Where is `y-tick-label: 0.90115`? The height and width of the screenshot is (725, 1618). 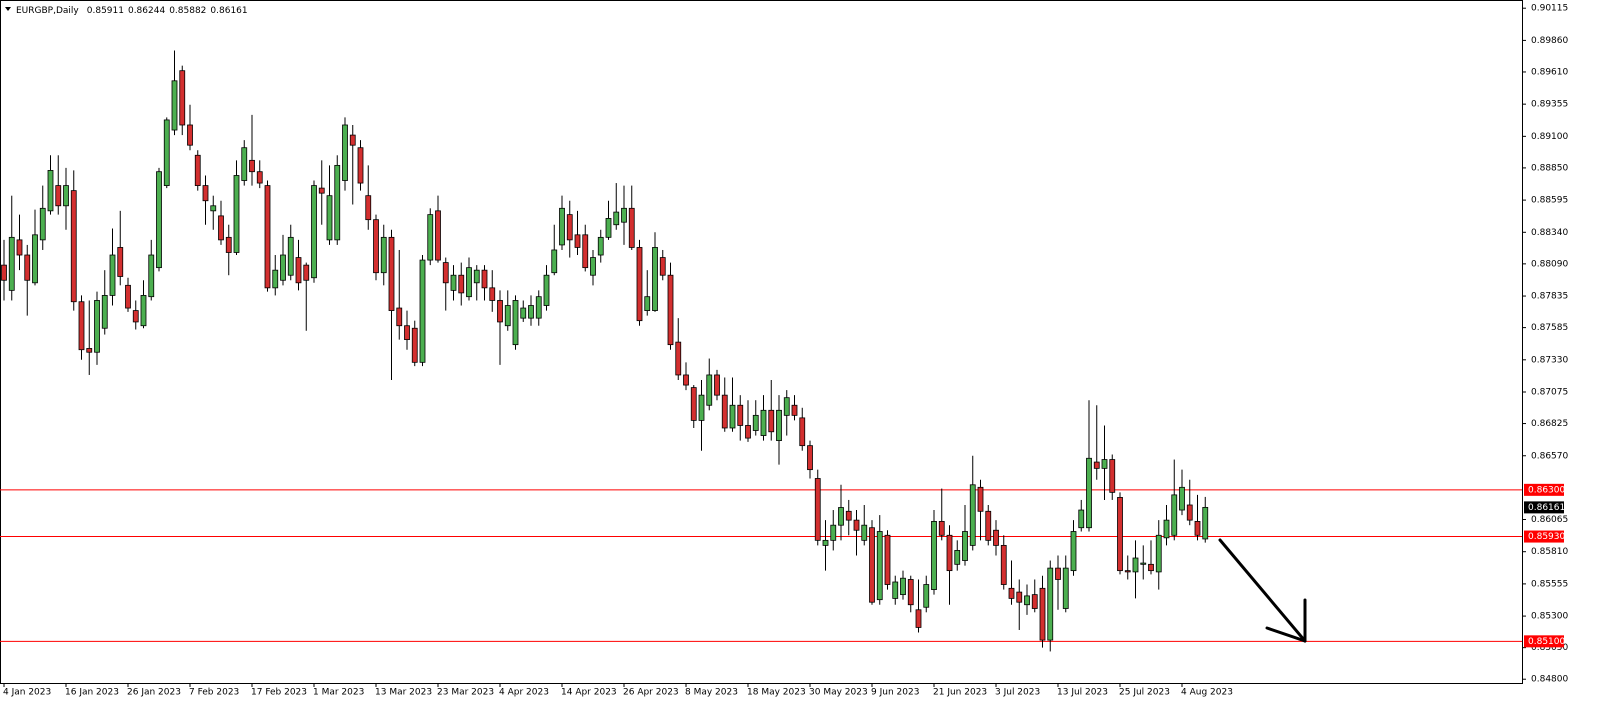
y-tick-label: 0.90115 is located at coordinates (1549, 9).